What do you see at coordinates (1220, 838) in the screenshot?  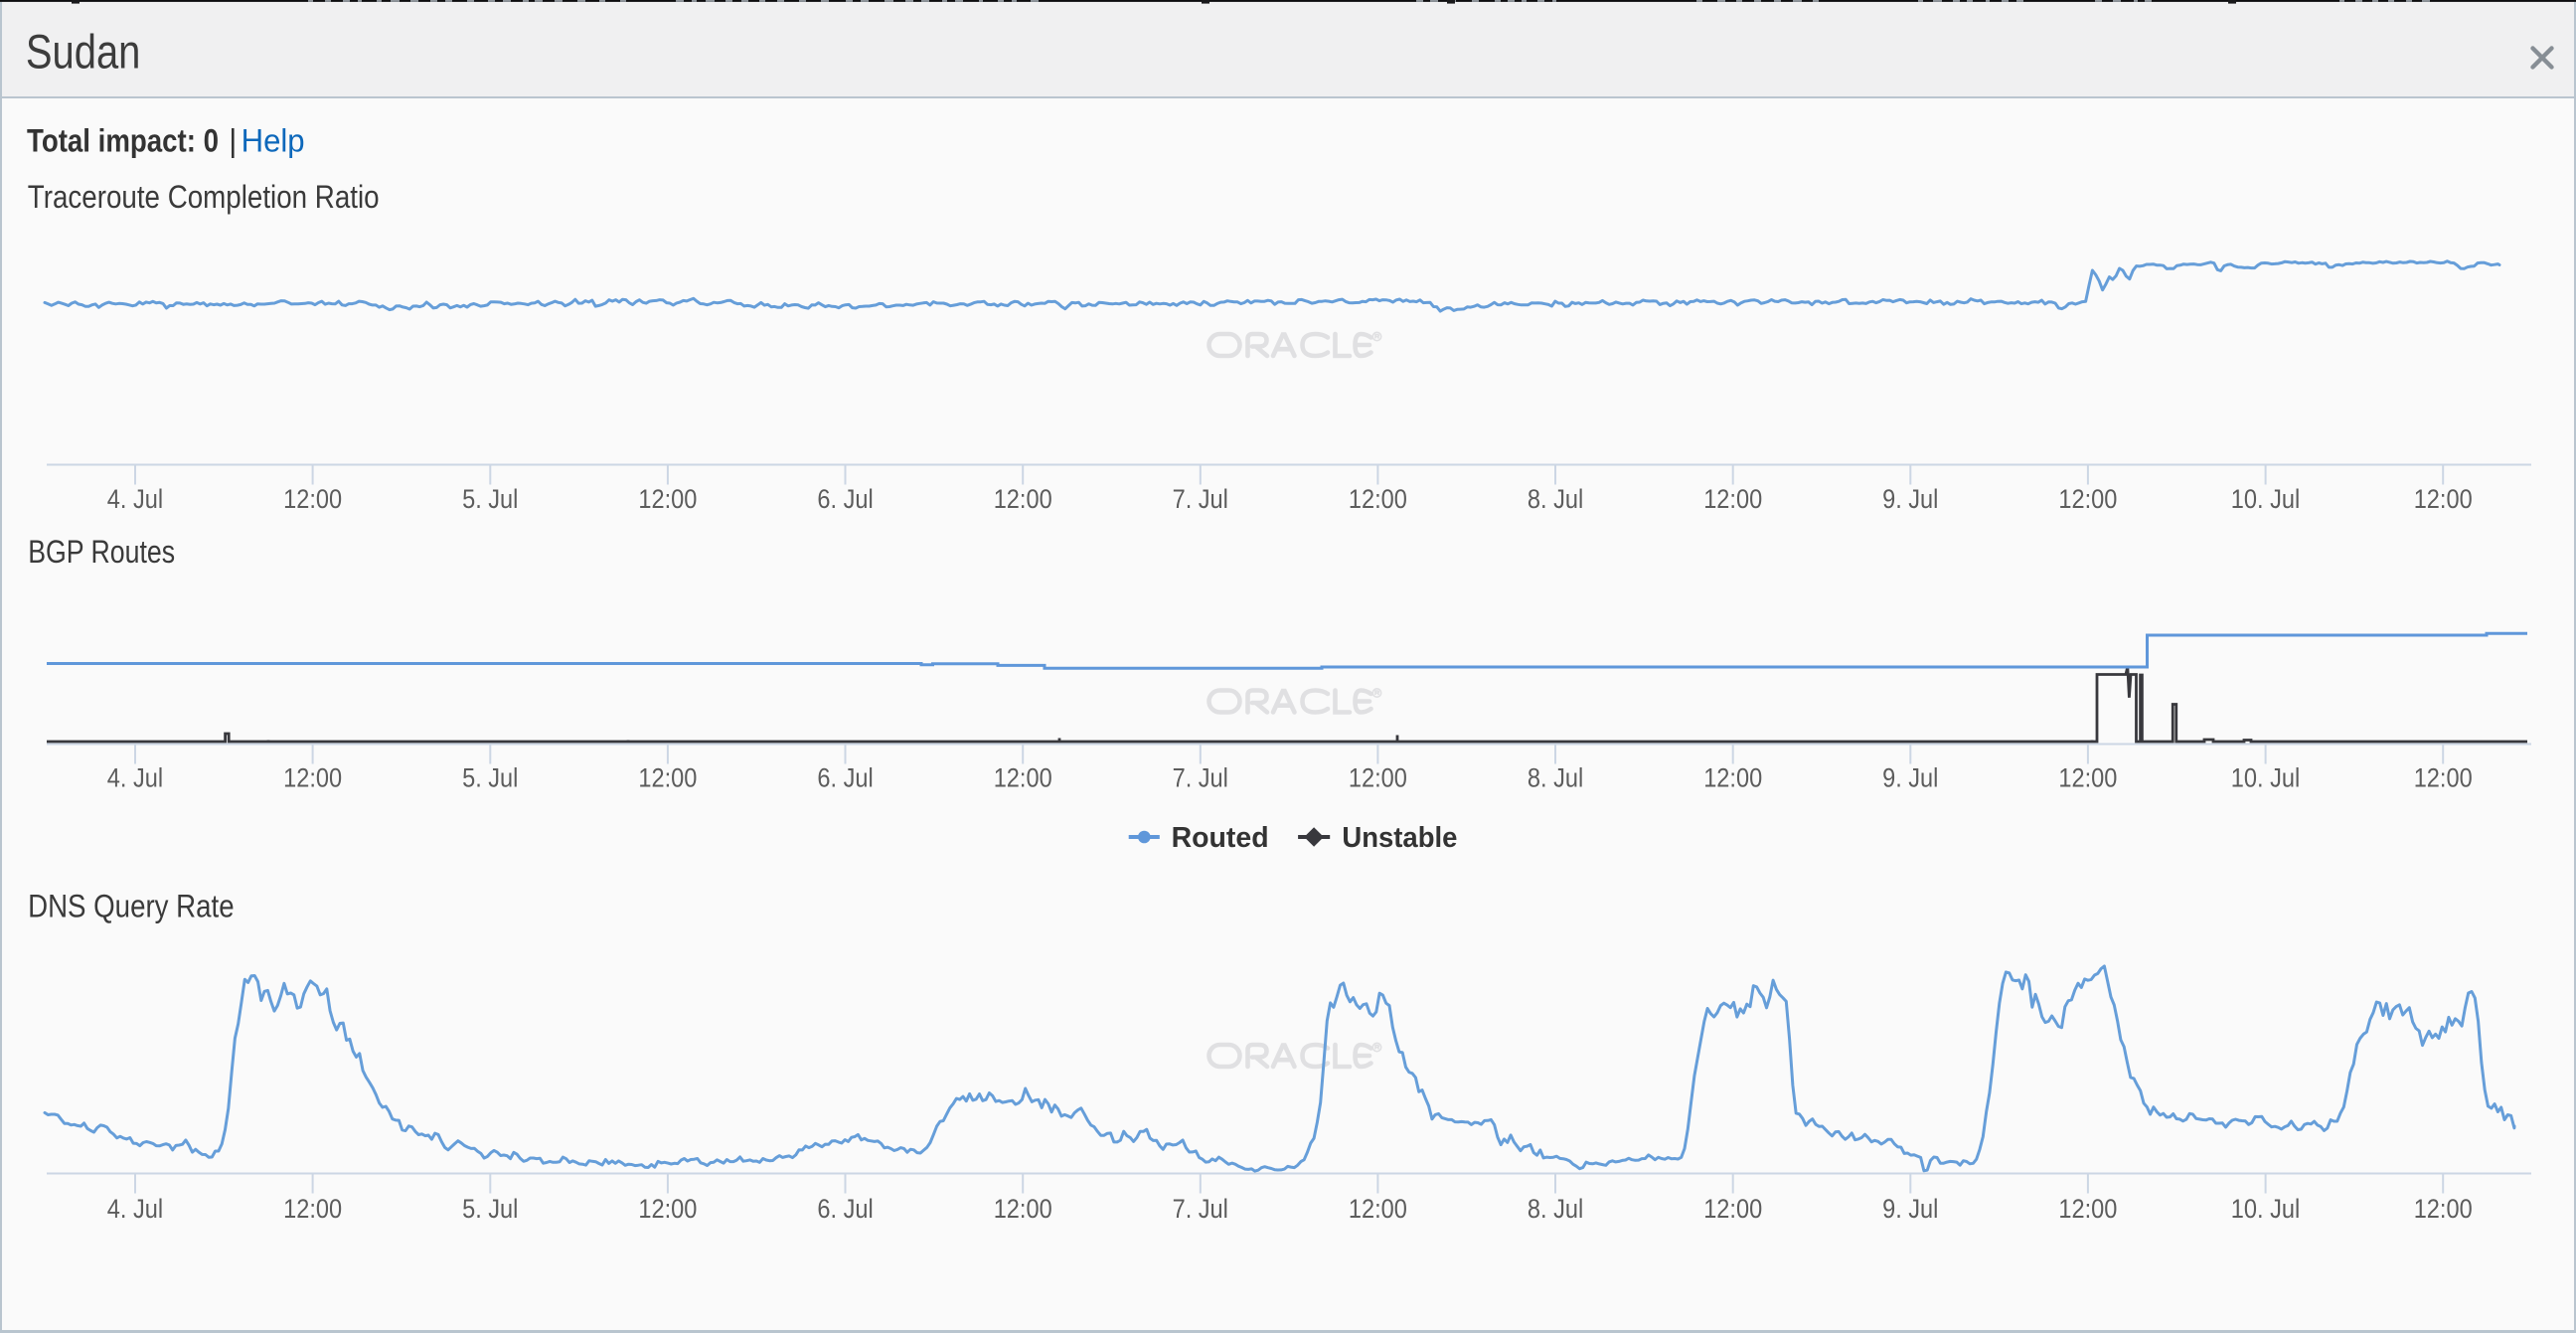 I see `svg-text: Routed` at bounding box center [1220, 838].